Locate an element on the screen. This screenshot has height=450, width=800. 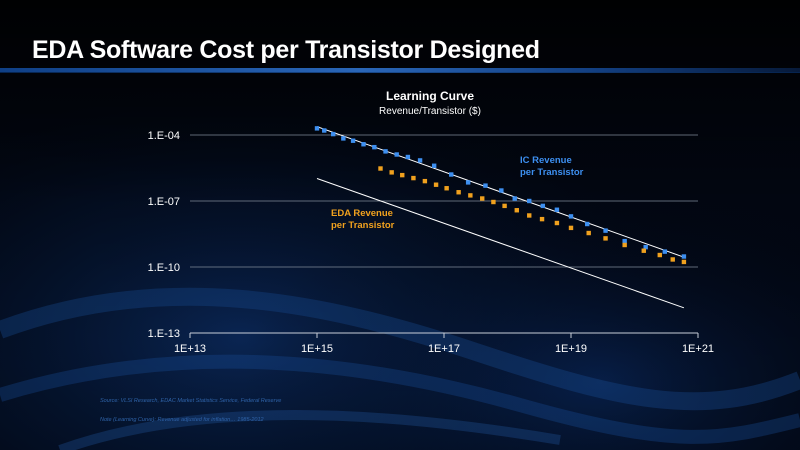
data-points is located at coordinates (500, 195).